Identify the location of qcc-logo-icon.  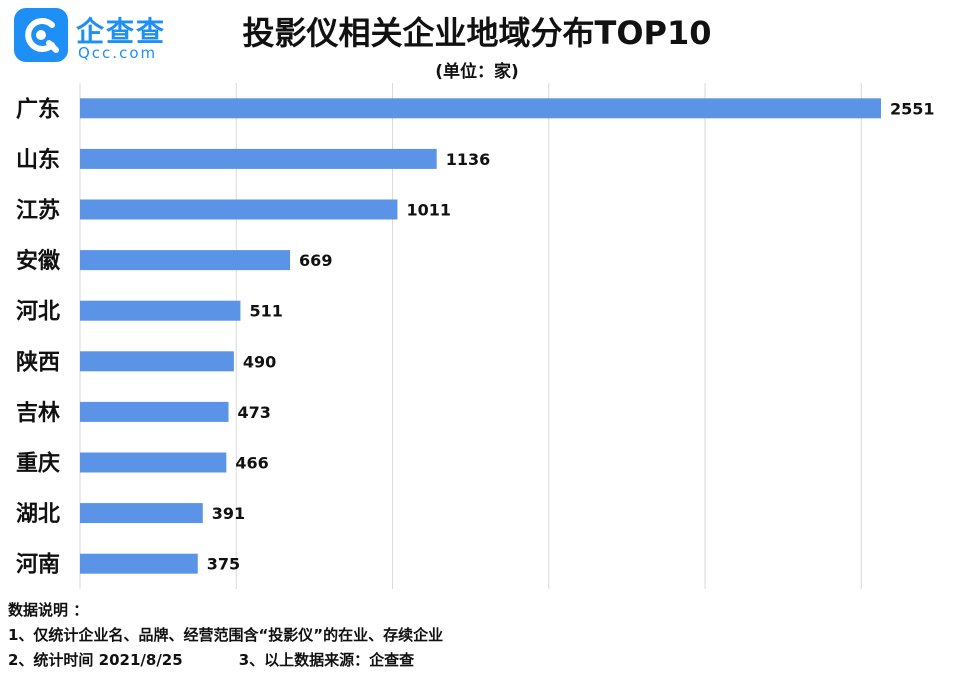
(41, 35).